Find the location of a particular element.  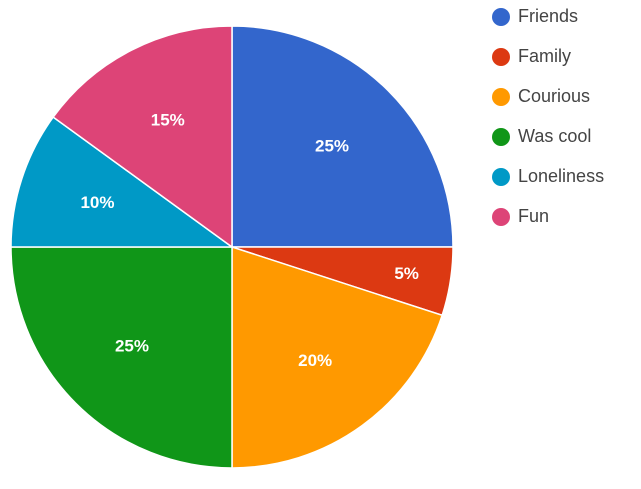

legend-label: Courious is located at coordinates (554, 96).